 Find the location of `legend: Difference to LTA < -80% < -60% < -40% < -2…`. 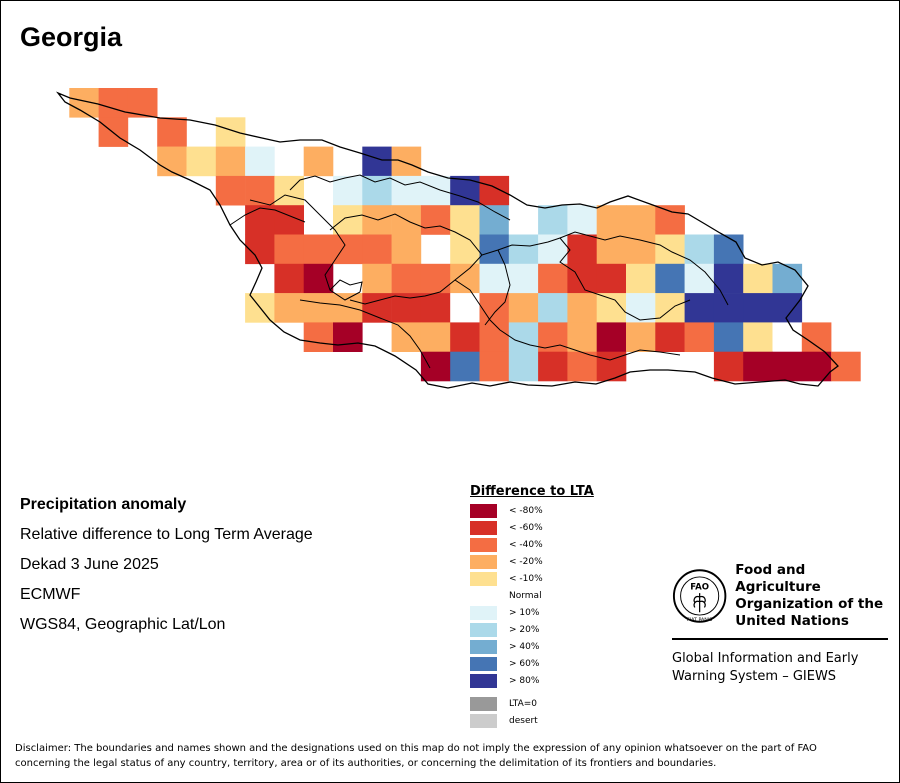

legend: Difference to LTA < -80% < -60% < -40% < -2… is located at coordinates (532, 606).